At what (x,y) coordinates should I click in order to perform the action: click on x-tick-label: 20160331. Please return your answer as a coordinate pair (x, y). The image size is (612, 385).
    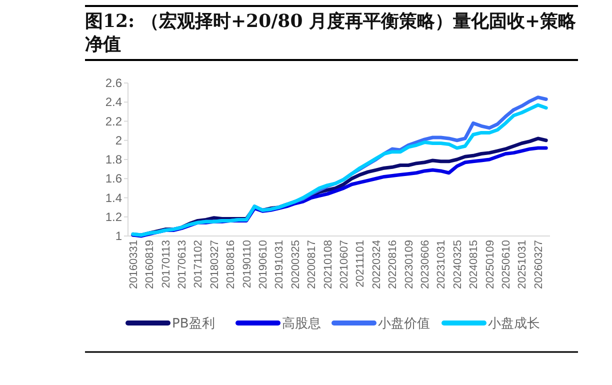
    Looking at the image, I should click on (134, 264).